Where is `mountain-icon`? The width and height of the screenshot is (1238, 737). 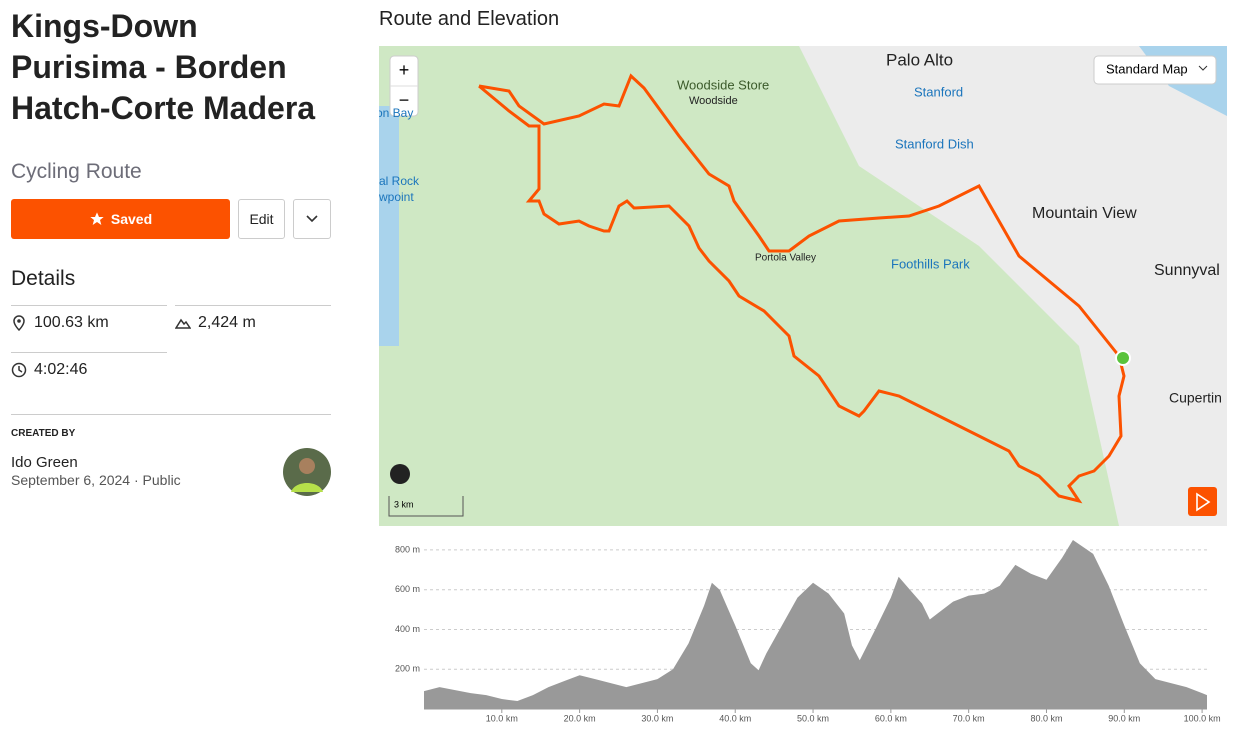
mountain-icon is located at coordinates (183, 323).